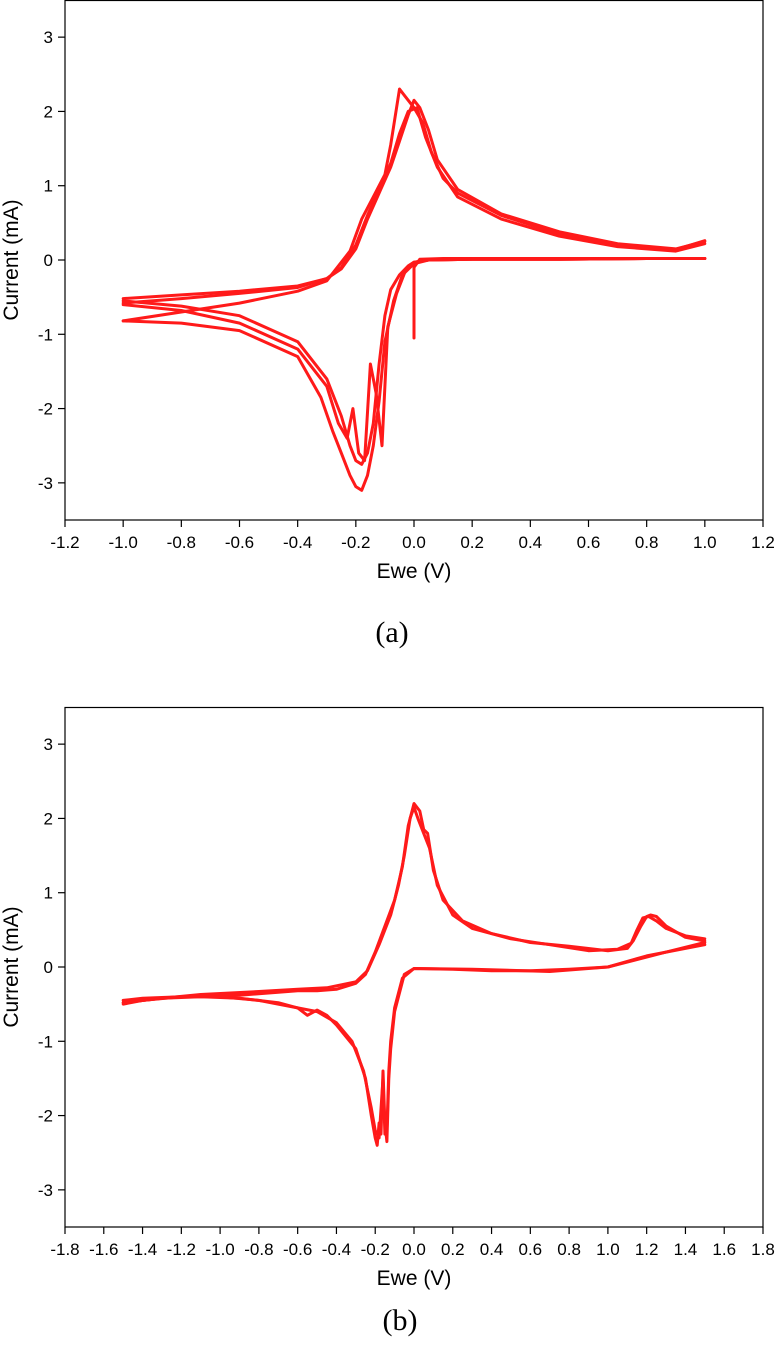 This screenshot has width=776, height=1348. What do you see at coordinates (763, 1249) in the screenshot?
I see `x-tick-label: 1.8` at bounding box center [763, 1249].